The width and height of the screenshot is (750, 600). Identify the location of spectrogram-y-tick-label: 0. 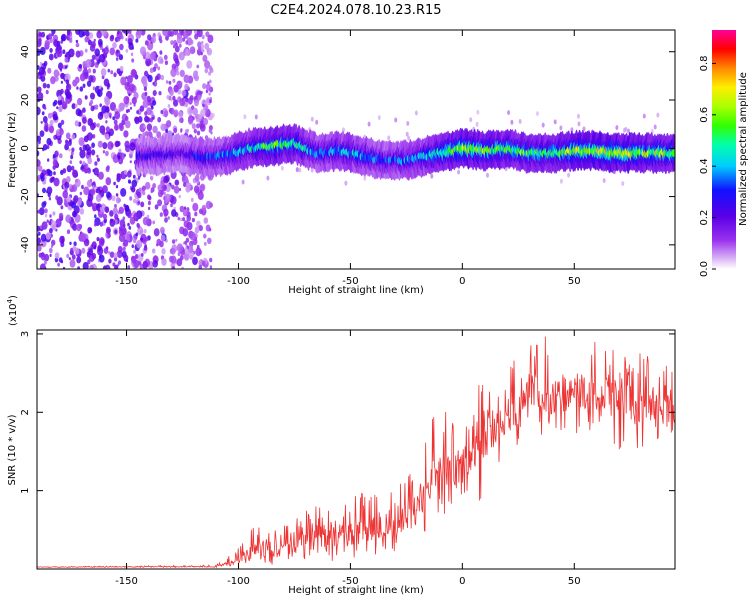
(25, 148).